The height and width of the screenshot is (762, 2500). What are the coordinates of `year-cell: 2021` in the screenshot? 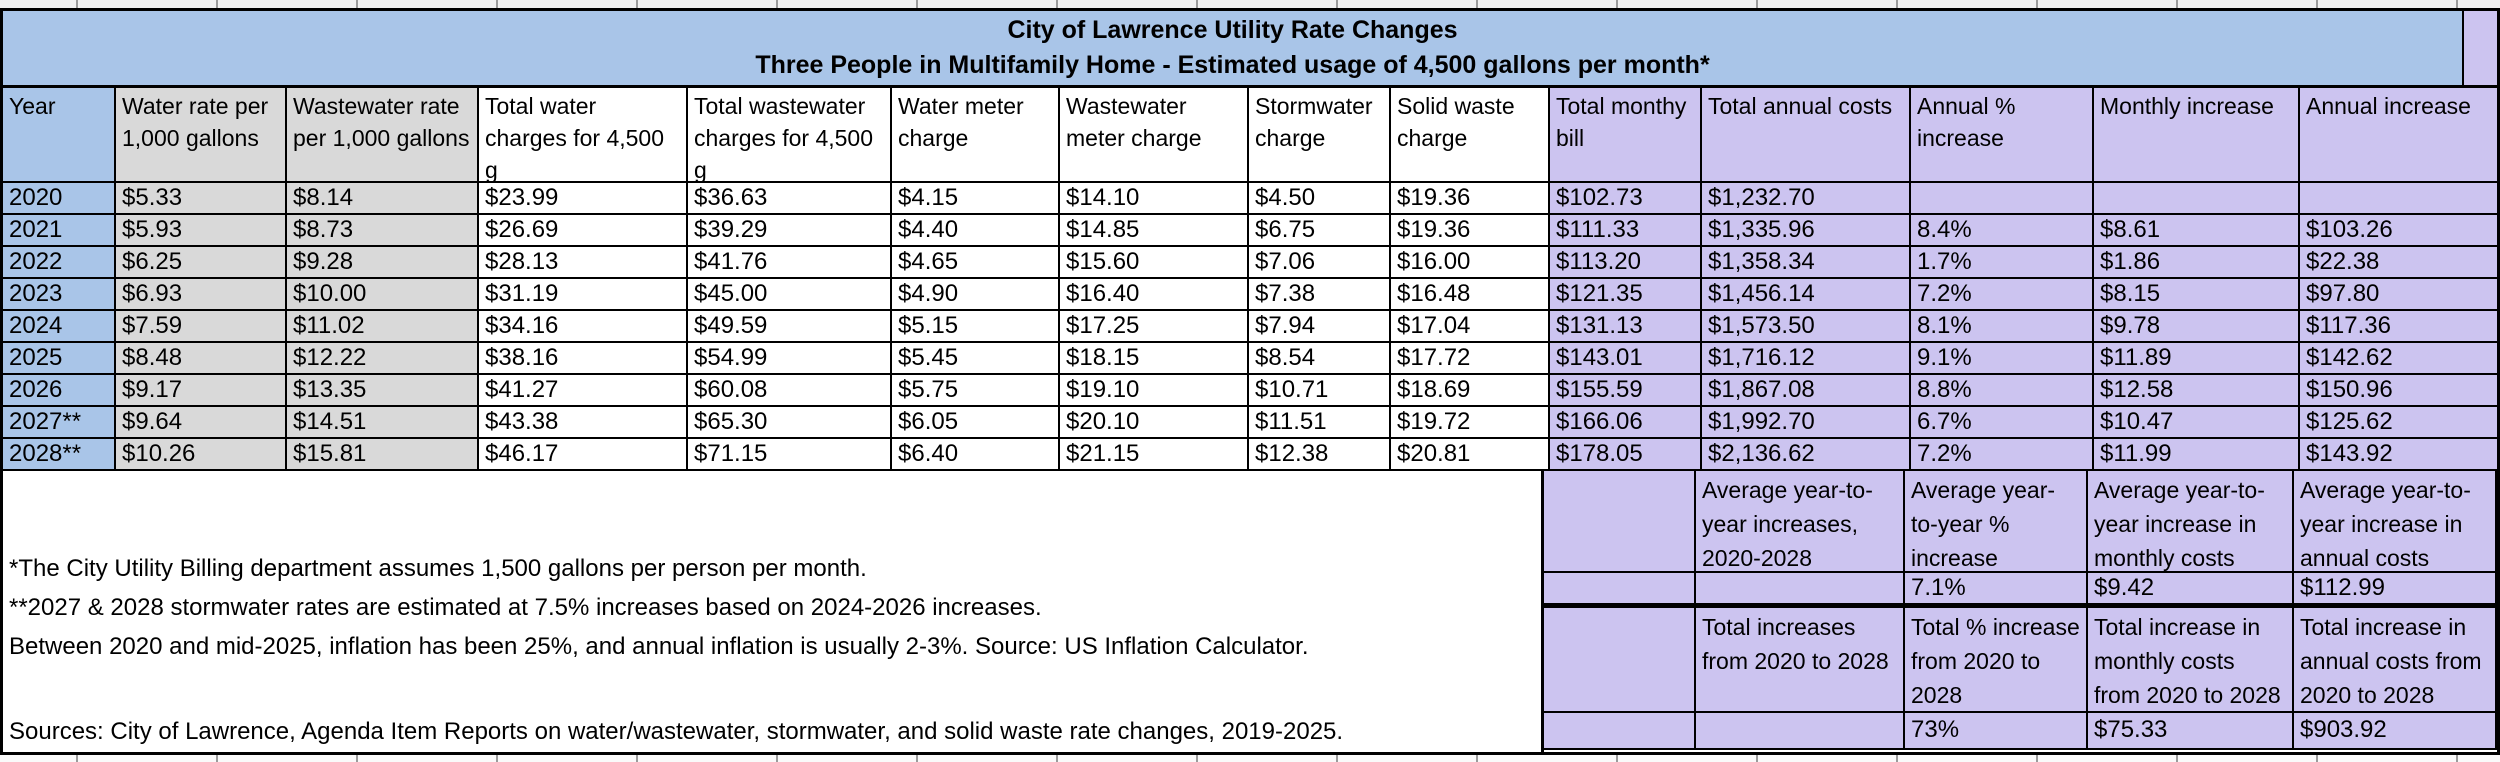 It's located at (59, 231).